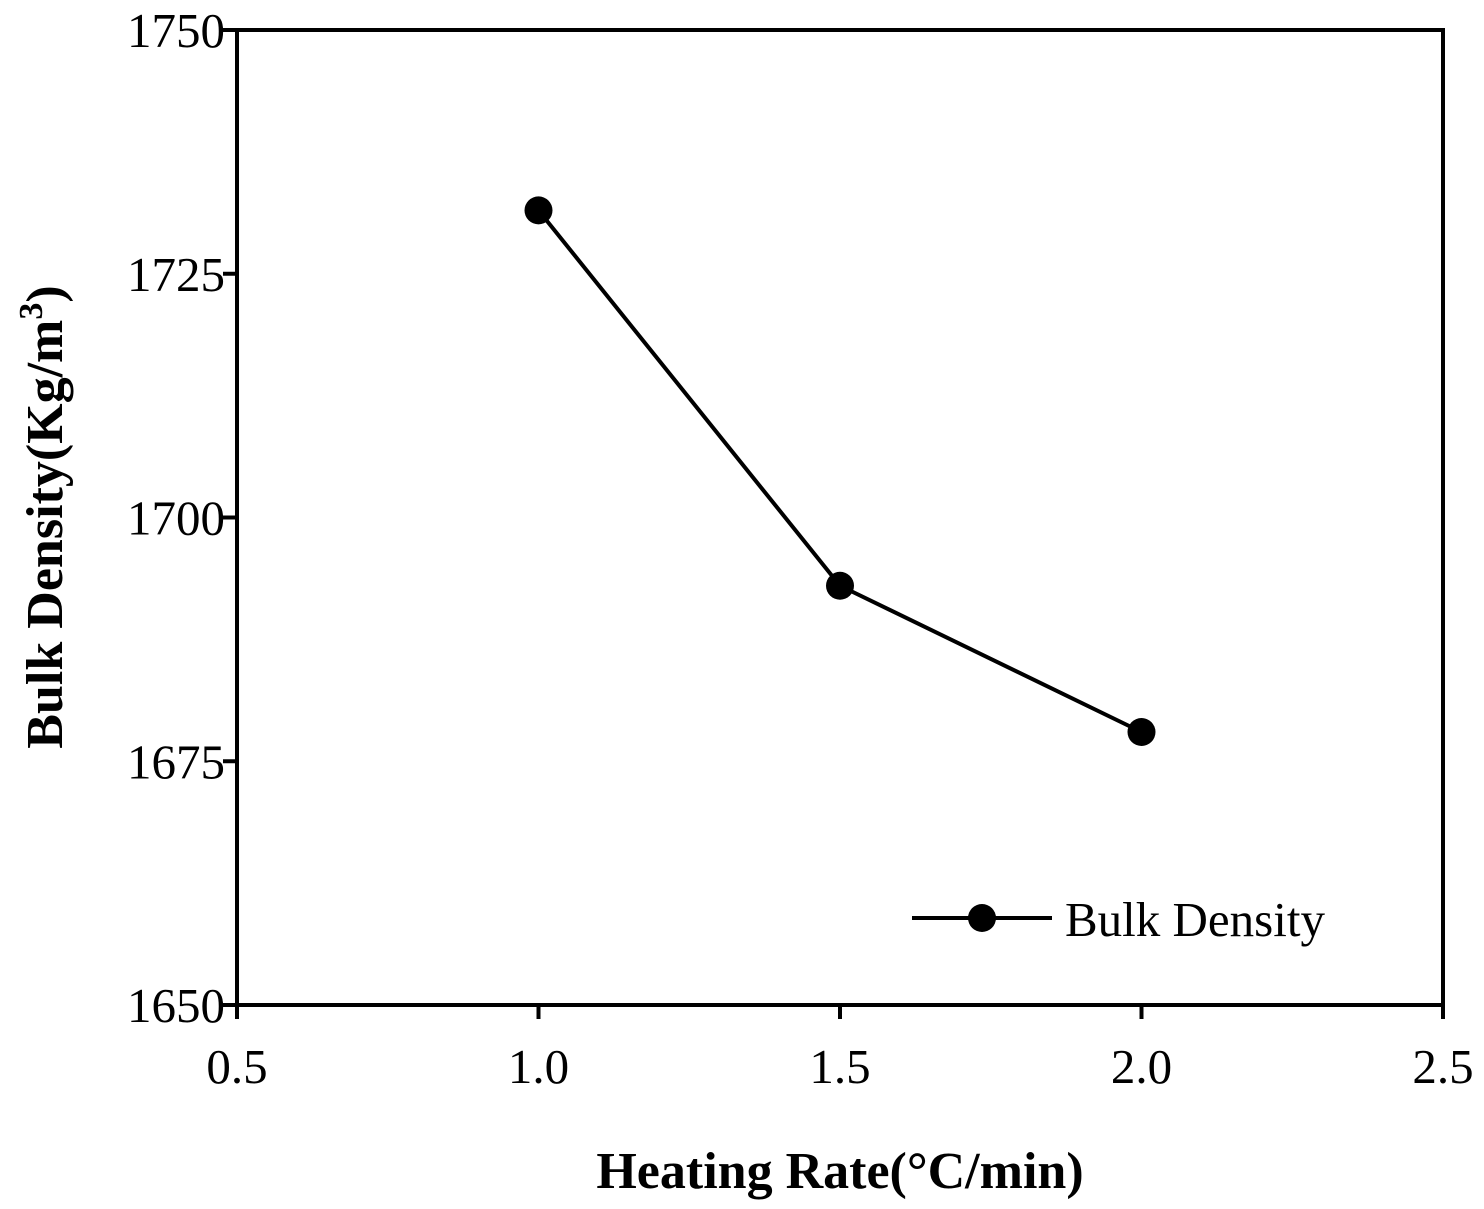 The height and width of the screenshot is (1209, 1484). What do you see at coordinates (176, 518) in the screenshot?
I see `y-tick-label: 1700` at bounding box center [176, 518].